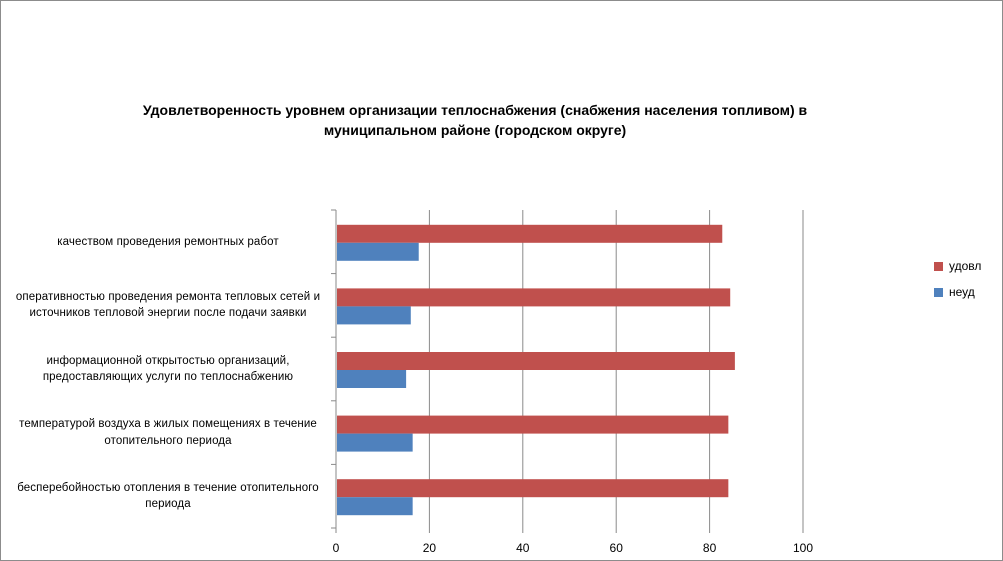 The image size is (1003, 561). What do you see at coordinates (617, 548) in the screenshot?
I see `x-tick-label: 60` at bounding box center [617, 548].